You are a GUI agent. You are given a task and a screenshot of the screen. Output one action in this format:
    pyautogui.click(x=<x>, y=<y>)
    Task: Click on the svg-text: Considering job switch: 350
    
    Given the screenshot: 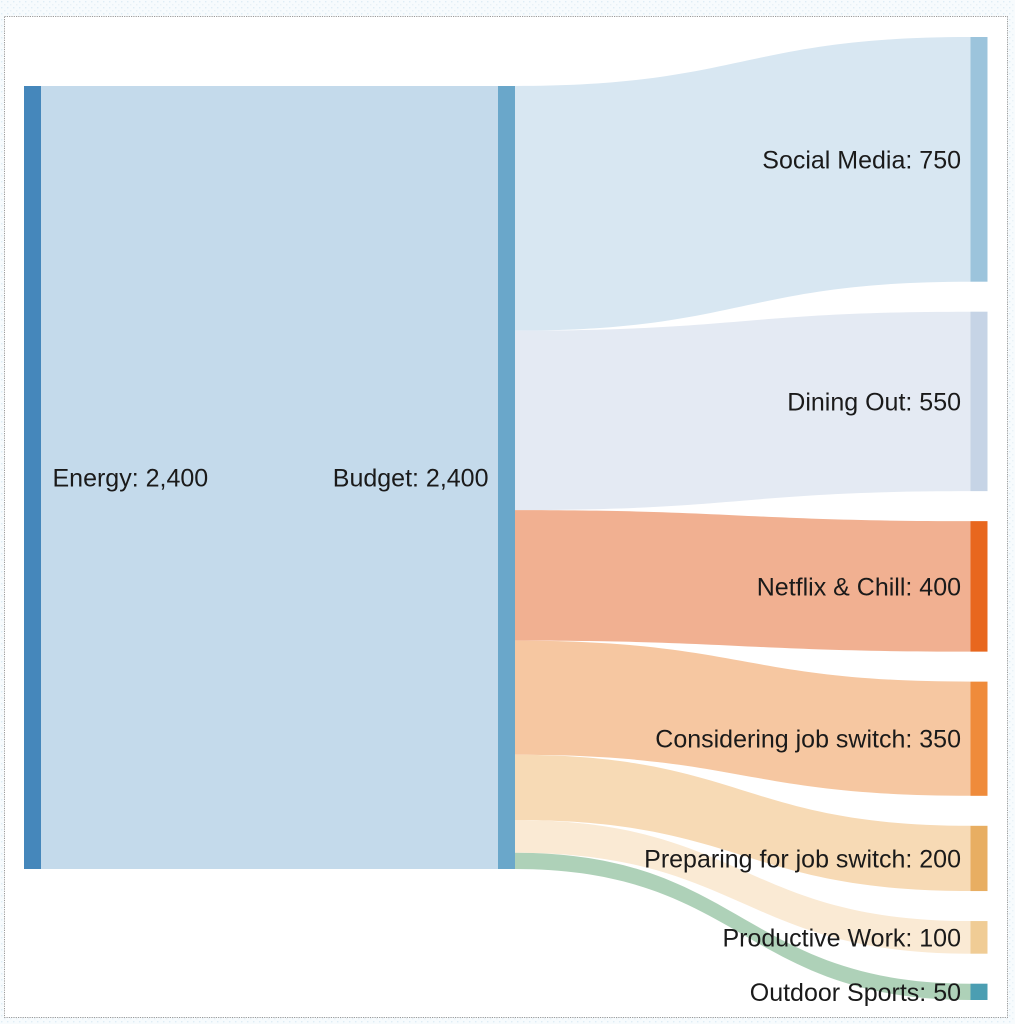 What is the action you would take?
    pyautogui.click(x=808, y=740)
    